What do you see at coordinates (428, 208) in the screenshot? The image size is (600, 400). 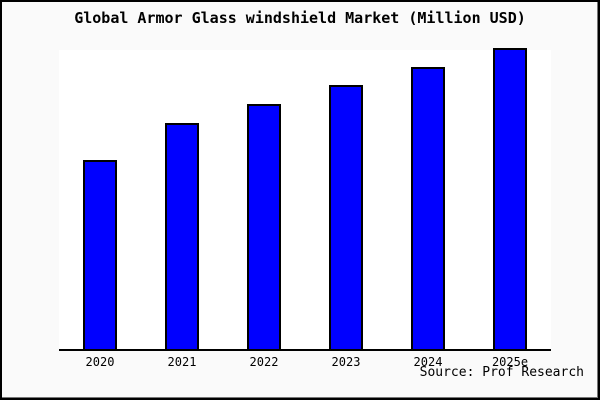 I see `bar-2024` at bounding box center [428, 208].